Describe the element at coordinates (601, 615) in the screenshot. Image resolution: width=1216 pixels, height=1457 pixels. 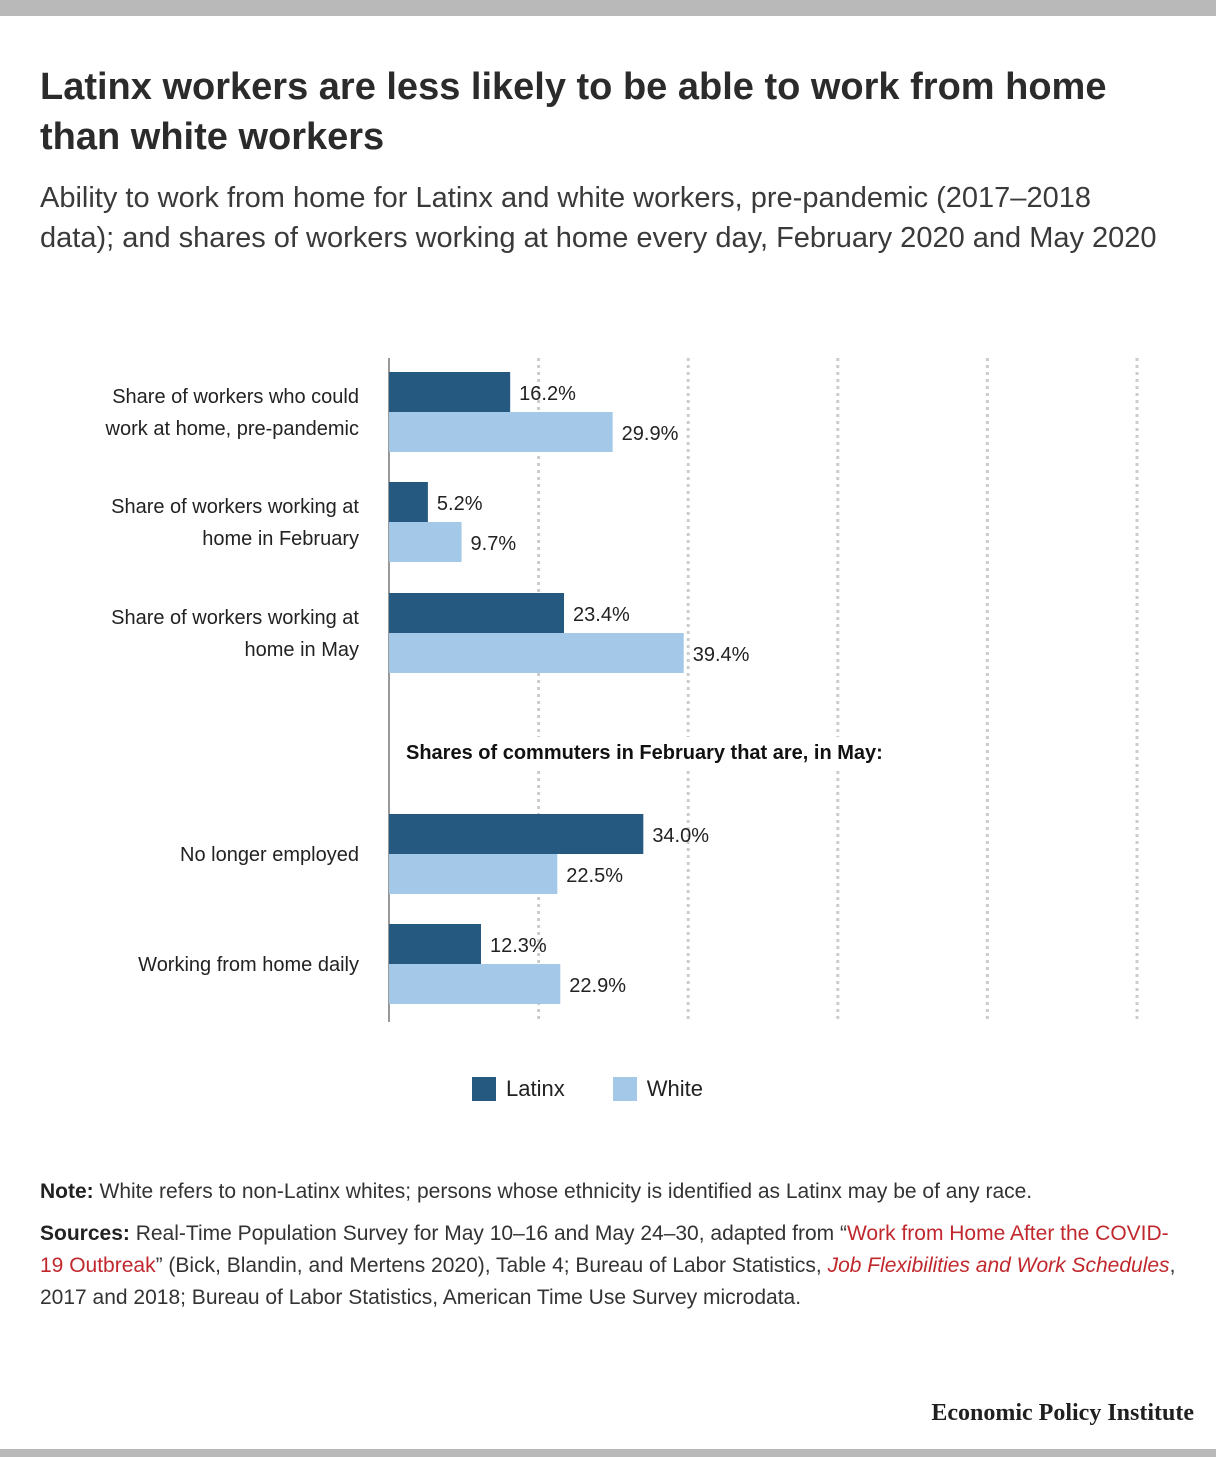
I see `data-label-latinx: 23.4%` at that location.